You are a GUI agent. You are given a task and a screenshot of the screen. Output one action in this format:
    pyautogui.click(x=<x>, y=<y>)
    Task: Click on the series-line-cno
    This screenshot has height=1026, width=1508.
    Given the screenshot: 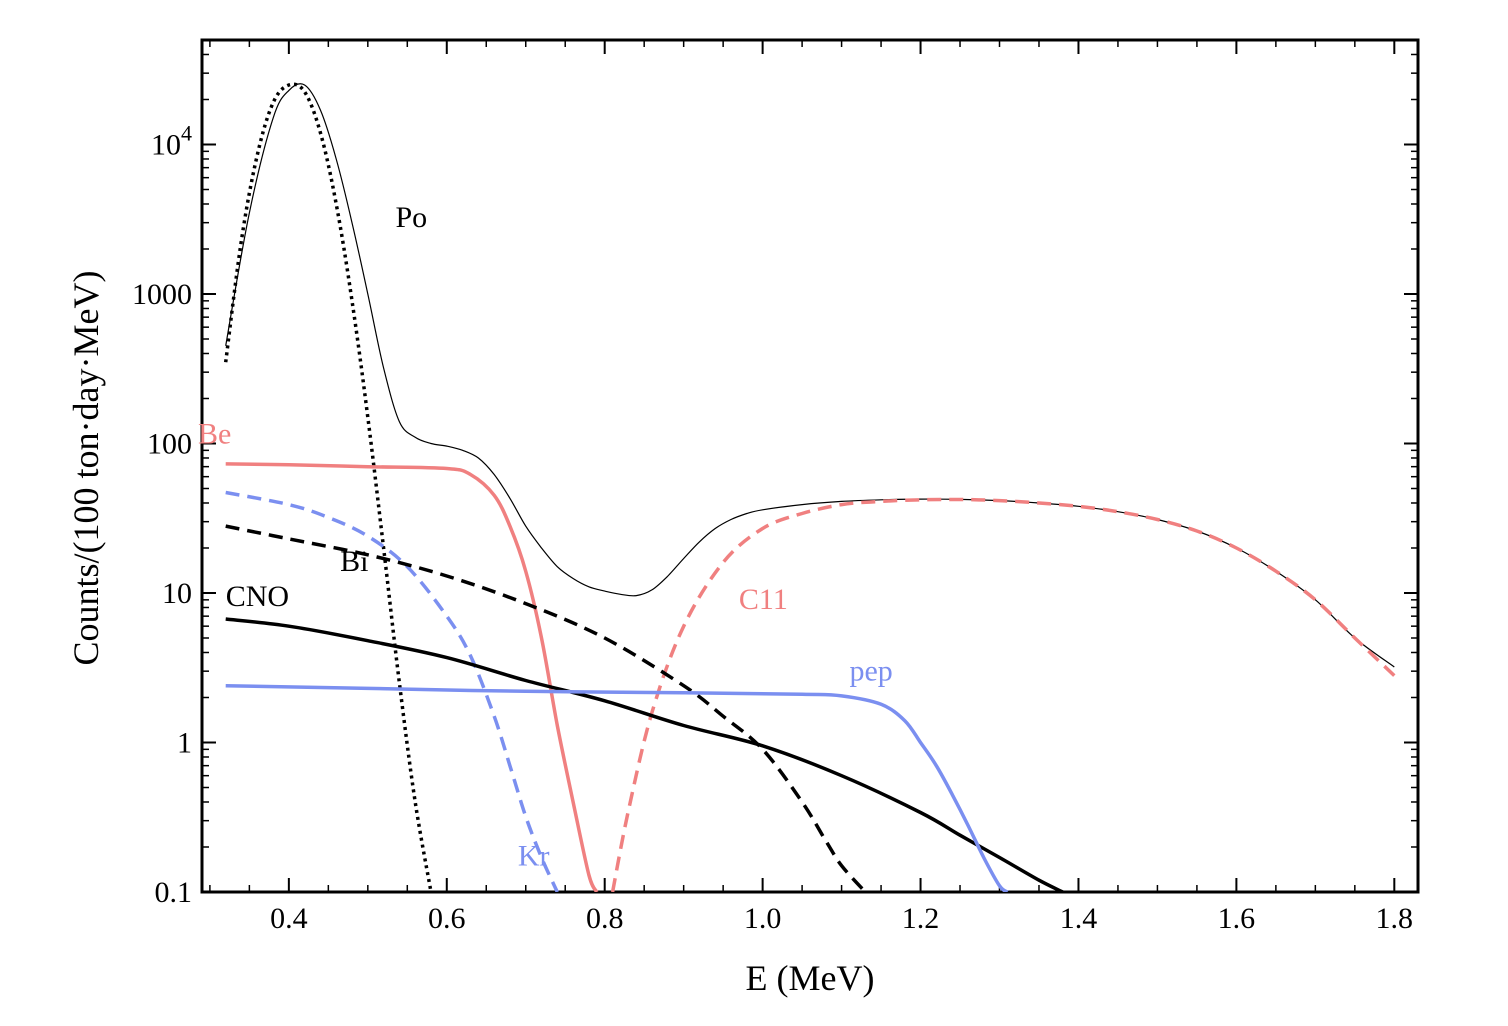 What is the action you would take?
    pyautogui.click(x=644, y=754)
    